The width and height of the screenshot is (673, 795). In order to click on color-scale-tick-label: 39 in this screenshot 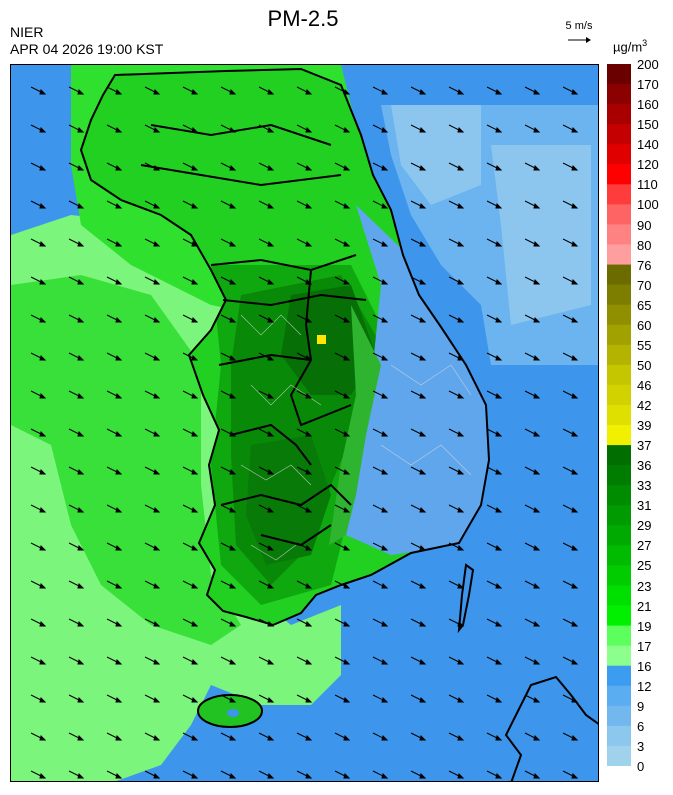, I will do `click(644, 425)`.